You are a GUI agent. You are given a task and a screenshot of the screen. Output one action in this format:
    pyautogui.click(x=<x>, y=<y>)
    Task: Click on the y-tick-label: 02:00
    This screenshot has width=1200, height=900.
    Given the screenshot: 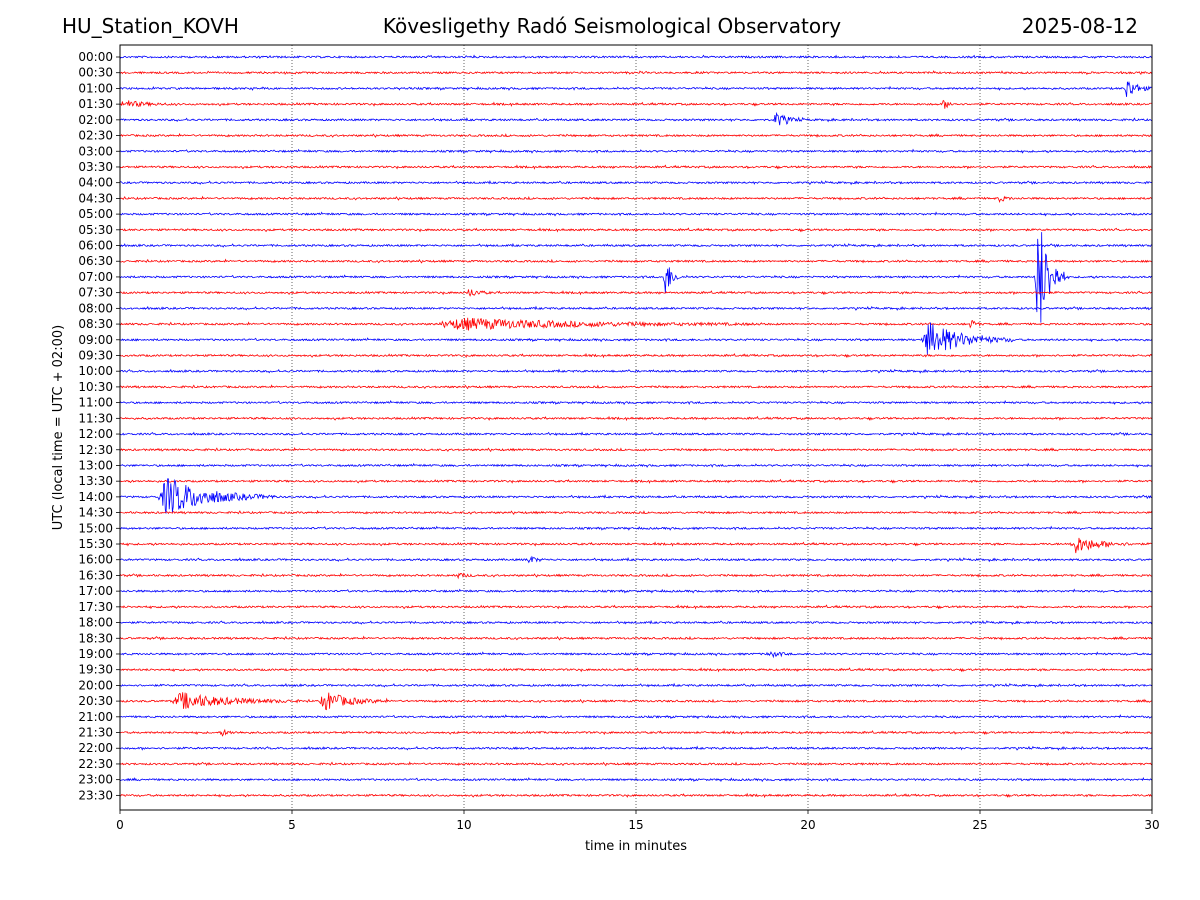 What is the action you would take?
    pyautogui.click(x=95, y=120)
    